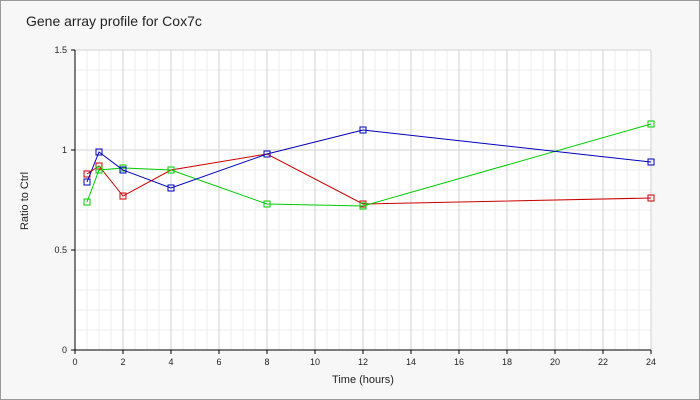  I want to click on y-tick-label: 0, so click(64, 350).